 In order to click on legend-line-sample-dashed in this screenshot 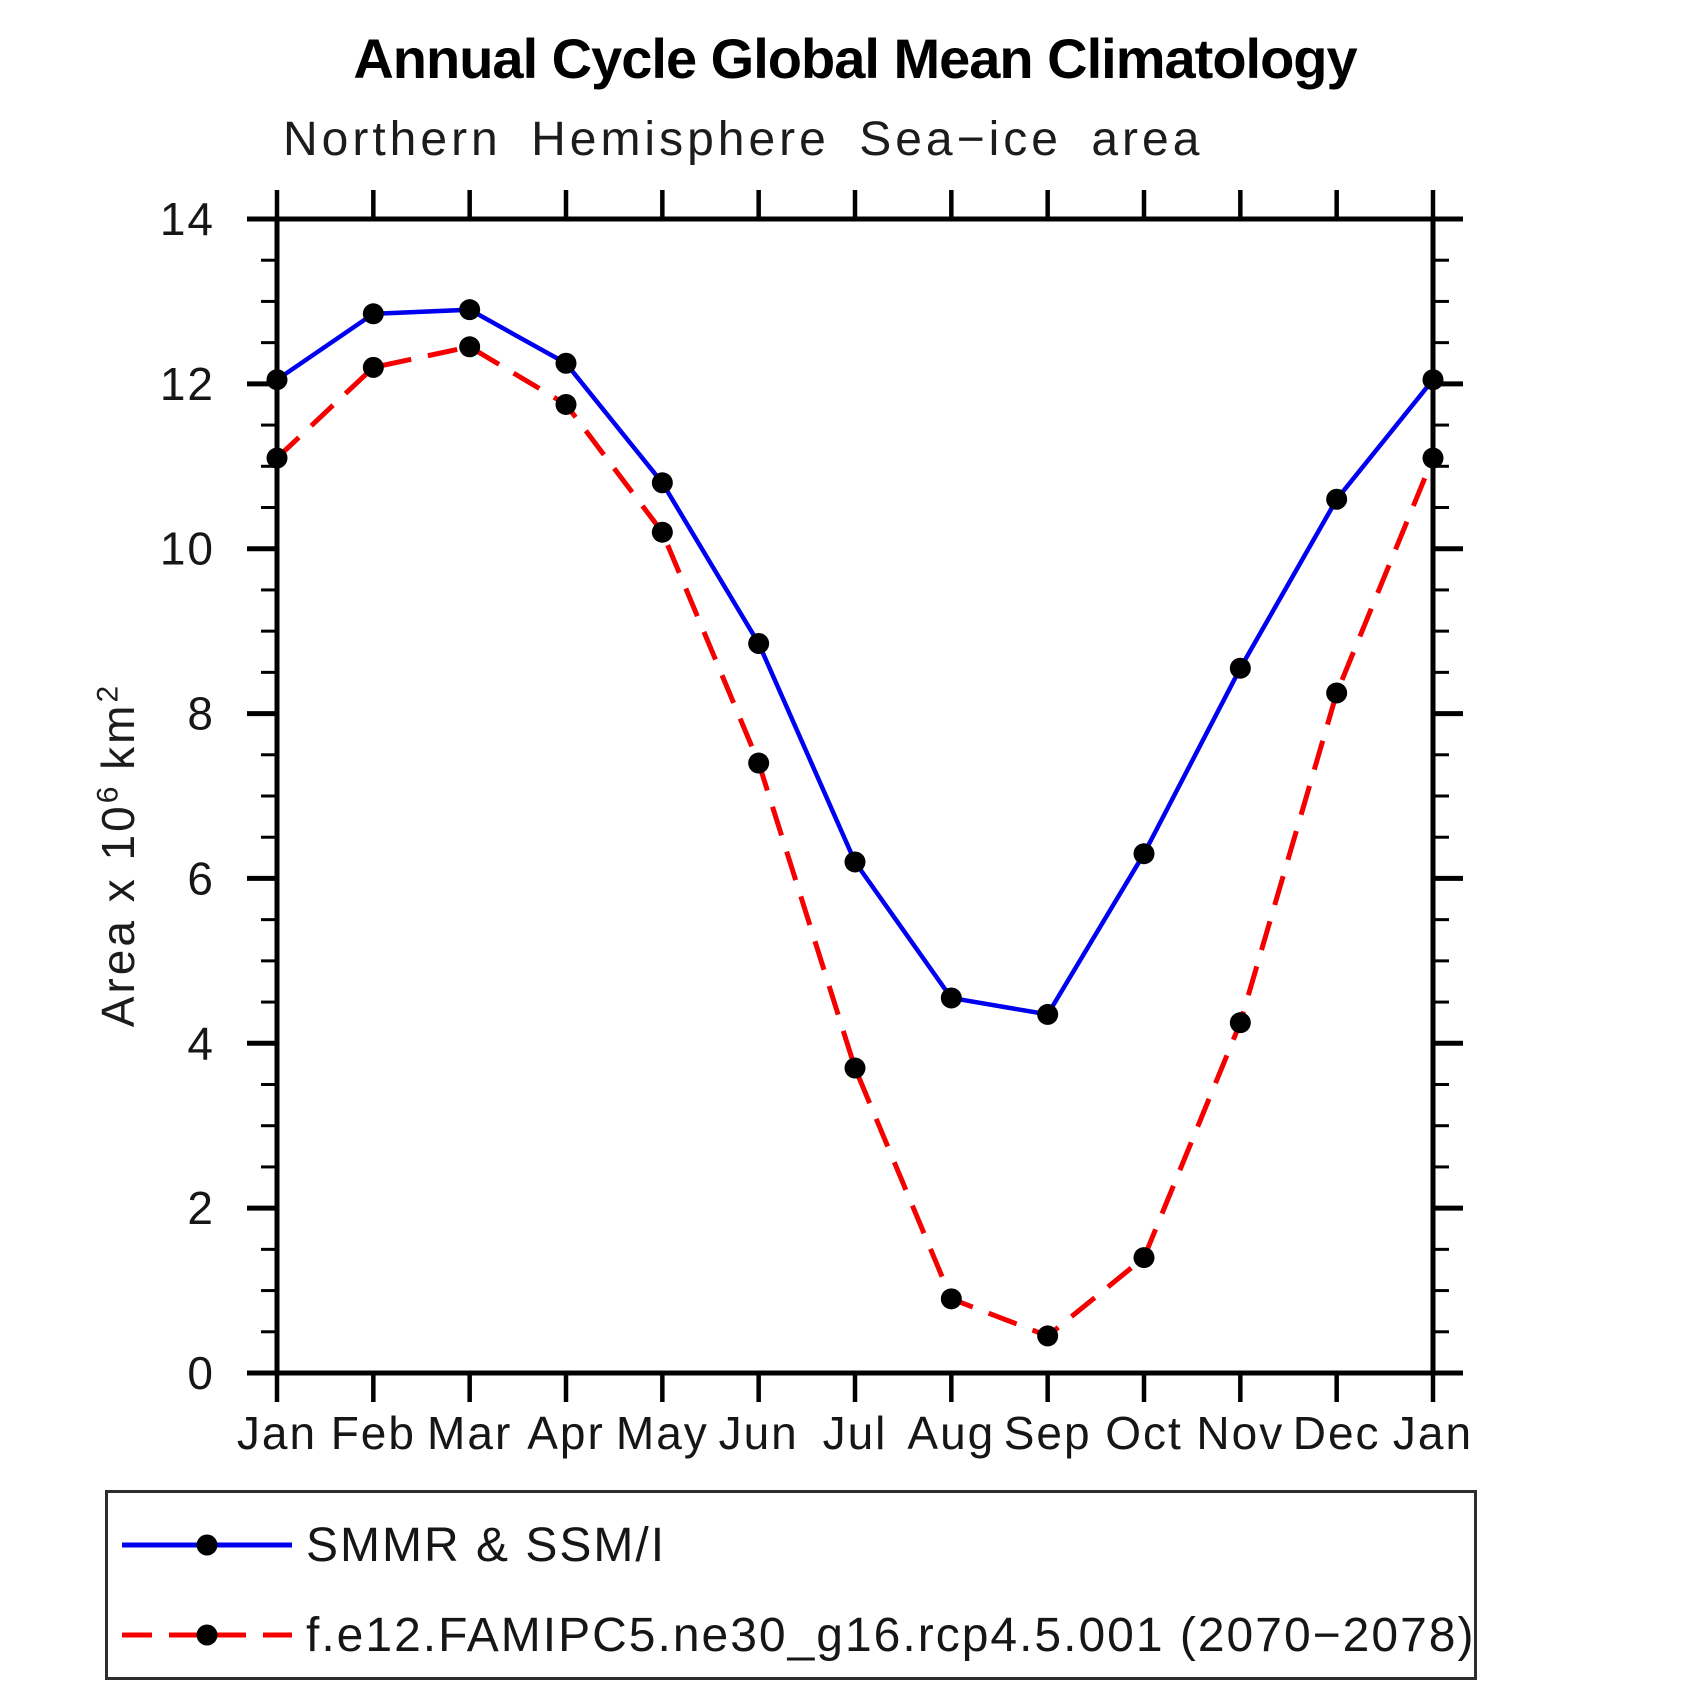, I will do `click(207, 1635)`.